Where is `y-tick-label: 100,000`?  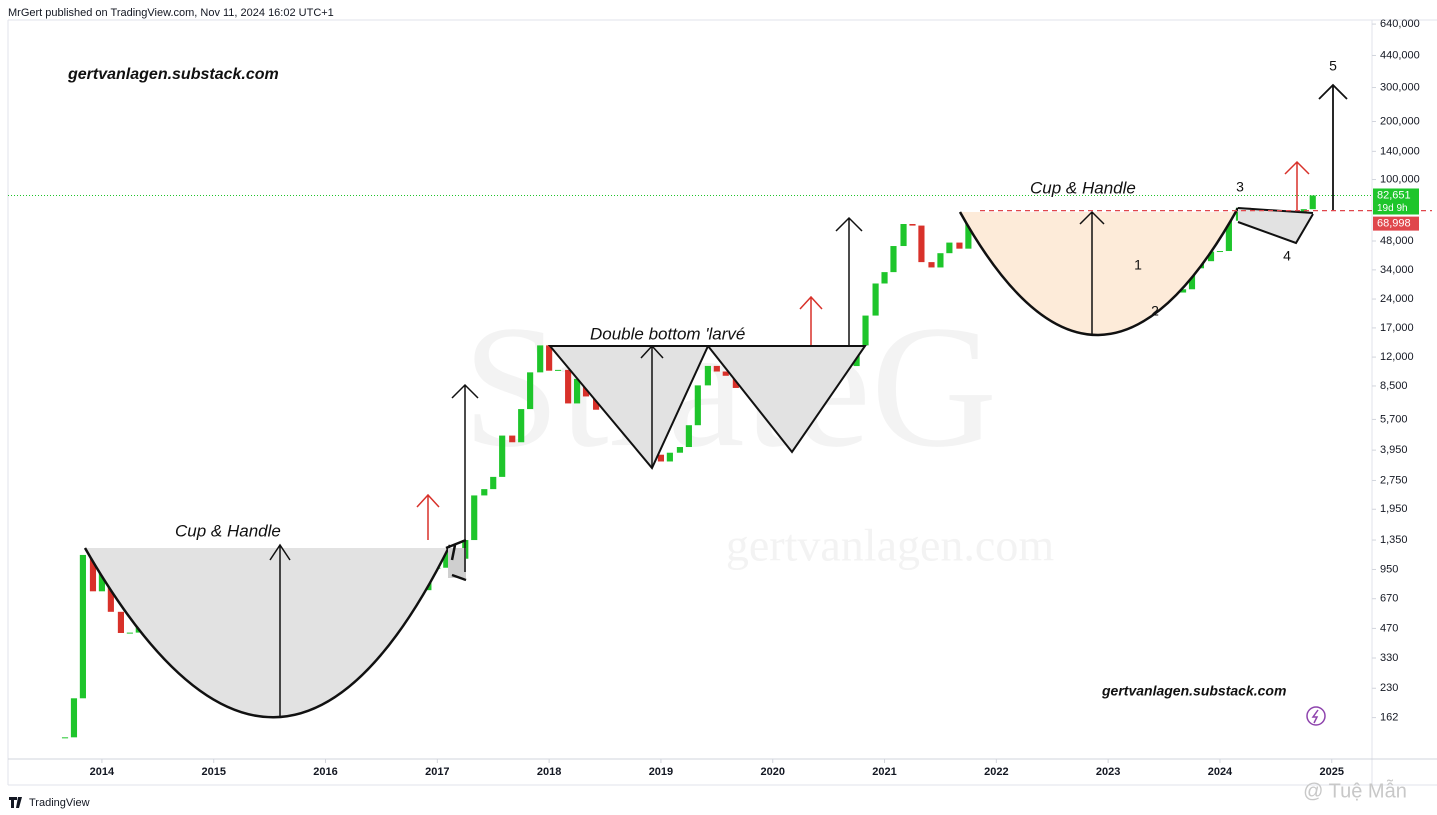
y-tick-label: 100,000 is located at coordinates (1400, 179).